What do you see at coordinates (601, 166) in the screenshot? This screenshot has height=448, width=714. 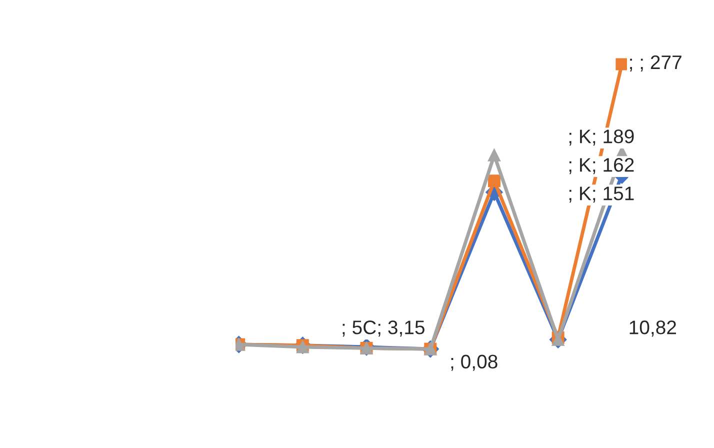 I see `annotation: ; K; 162` at bounding box center [601, 166].